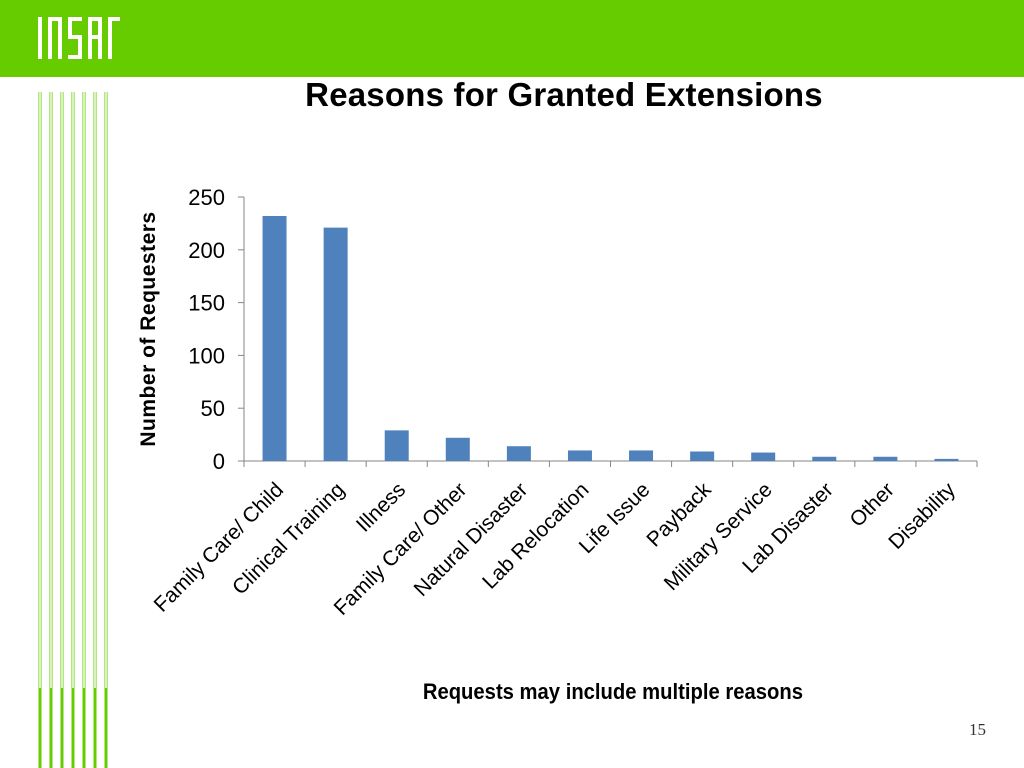 The image size is (1024, 768). What do you see at coordinates (564, 94) in the screenshot?
I see `slide-title: Reasons for Granted Extensions` at bounding box center [564, 94].